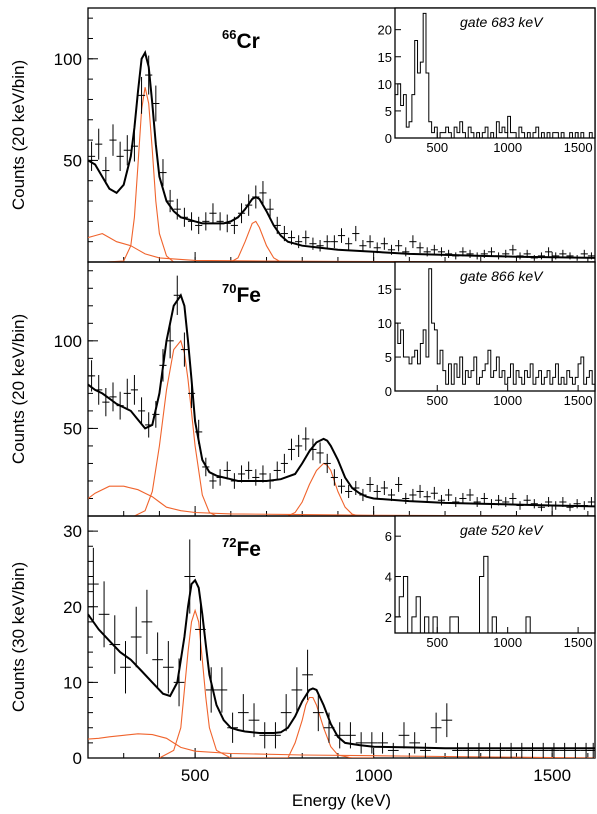  Describe the element at coordinates (341, 800) in the screenshot. I see `x-axis-title: Energy (keV)` at that location.